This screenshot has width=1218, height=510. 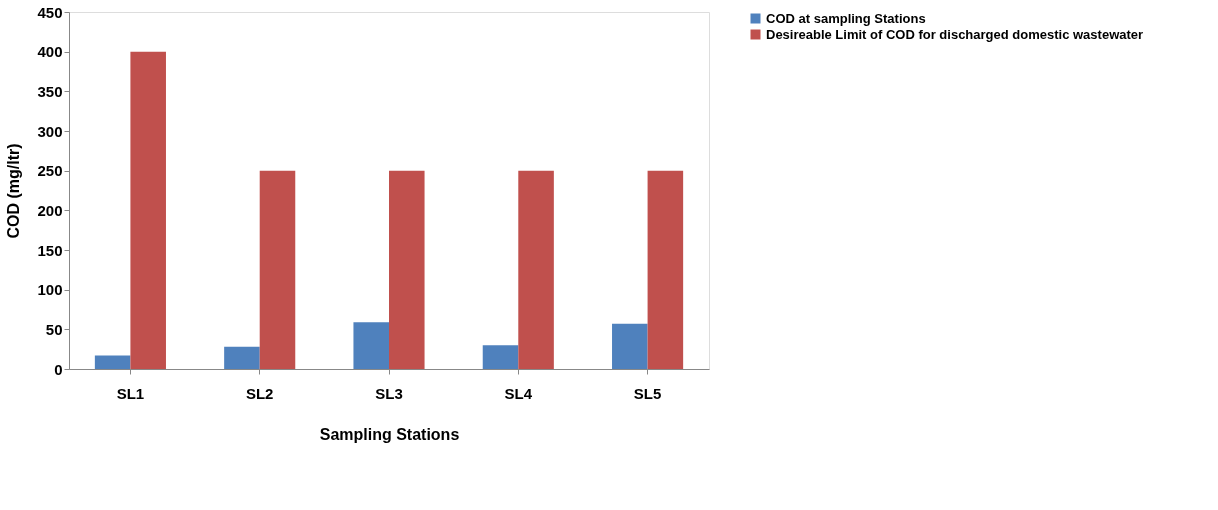 What do you see at coordinates (130, 393) in the screenshot?
I see `x-tick-label: SL1` at bounding box center [130, 393].